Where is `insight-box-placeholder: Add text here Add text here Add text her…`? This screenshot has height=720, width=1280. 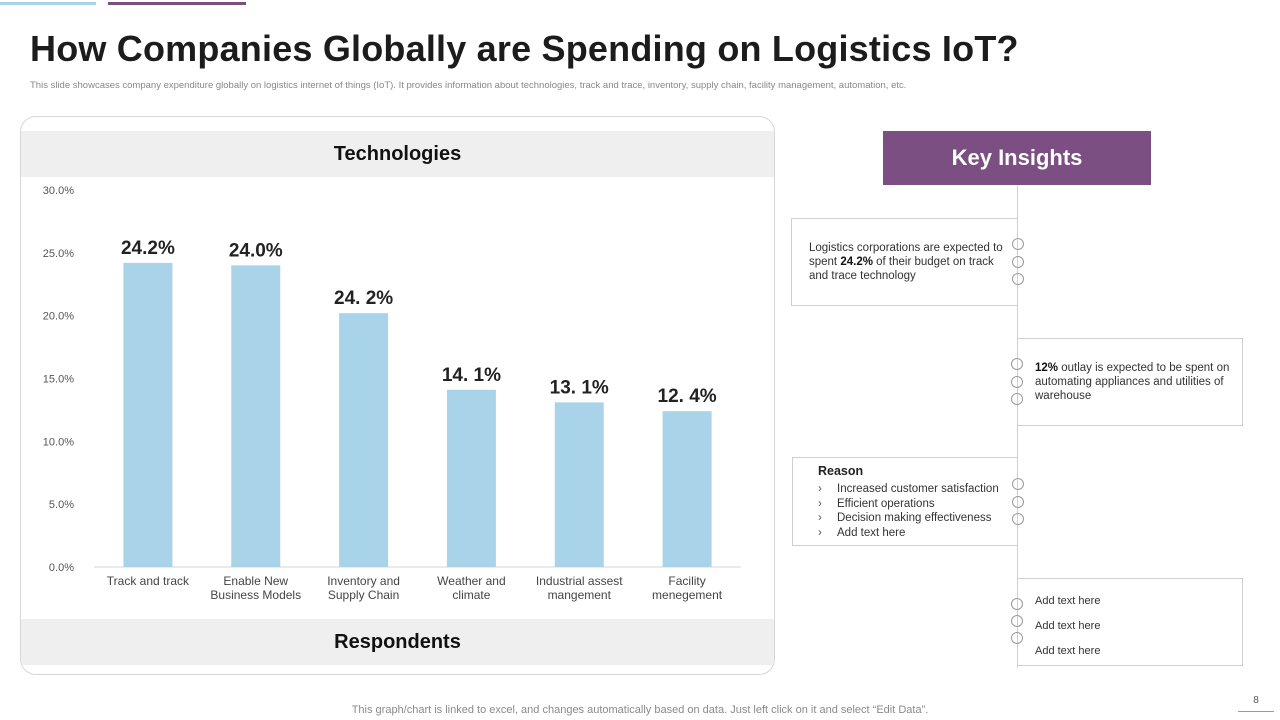 insight-box-placeholder: Add text here Add text here Add text her… is located at coordinates (1130, 622).